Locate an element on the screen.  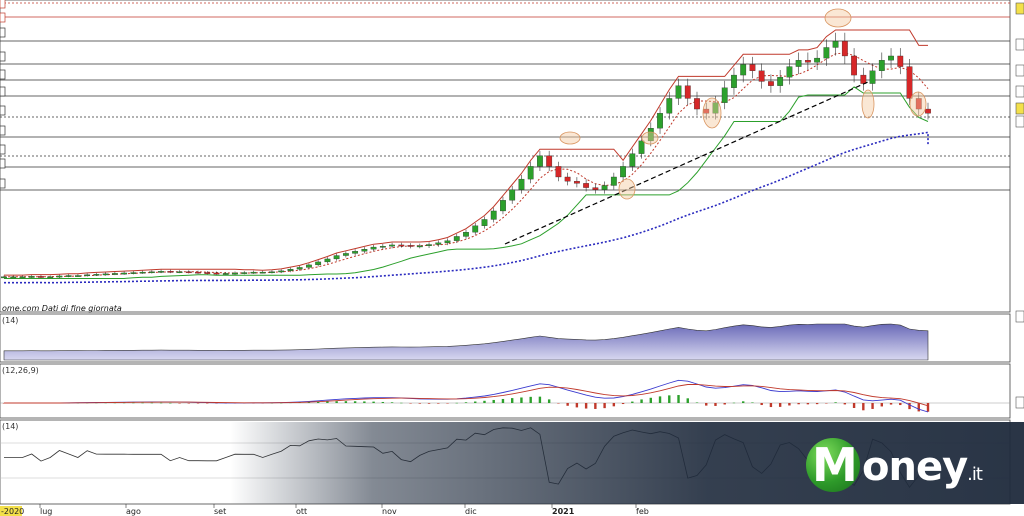
source-note: ome.com Dati di fine giornata is located at coordinates (62, 308).